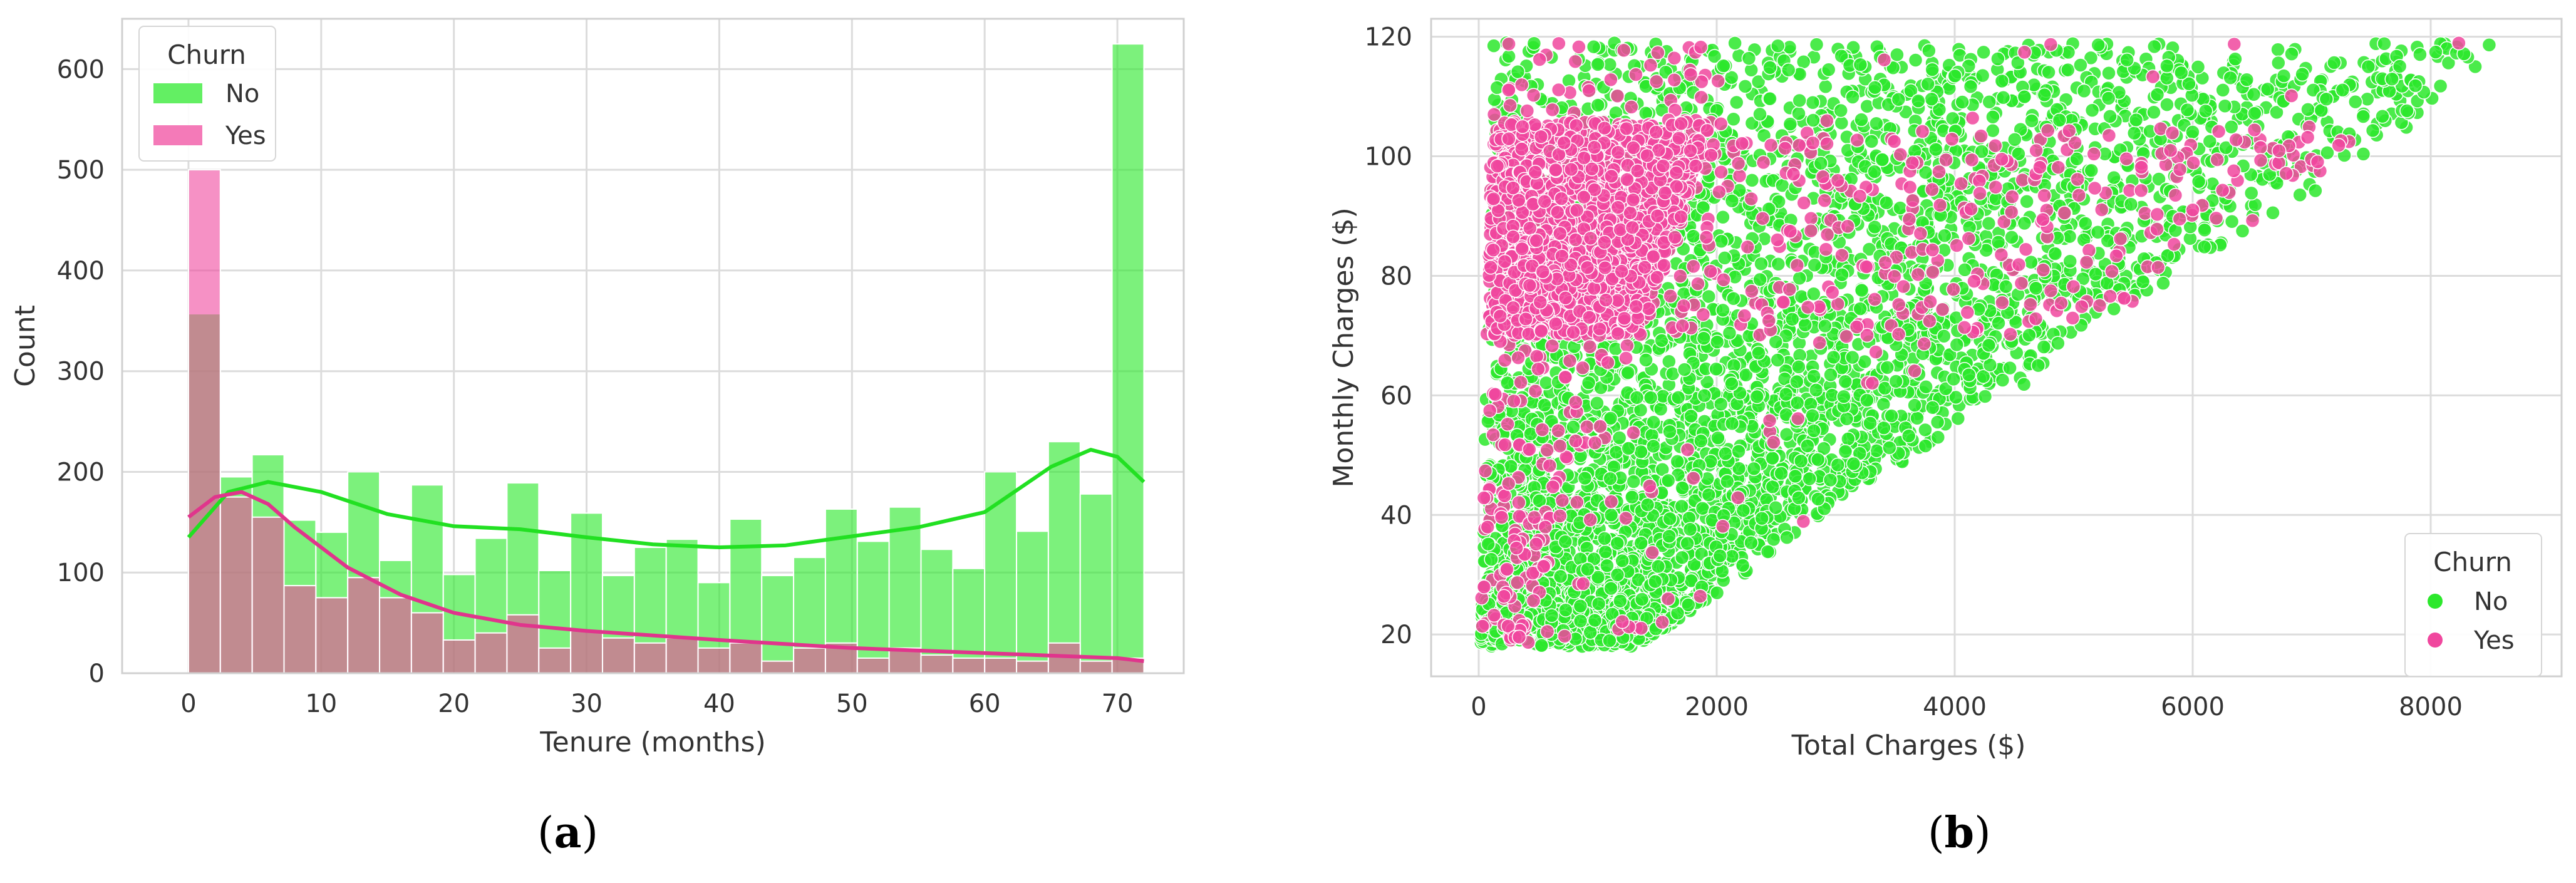  I want to click on y-tick-label: 500, so click(81, 170).